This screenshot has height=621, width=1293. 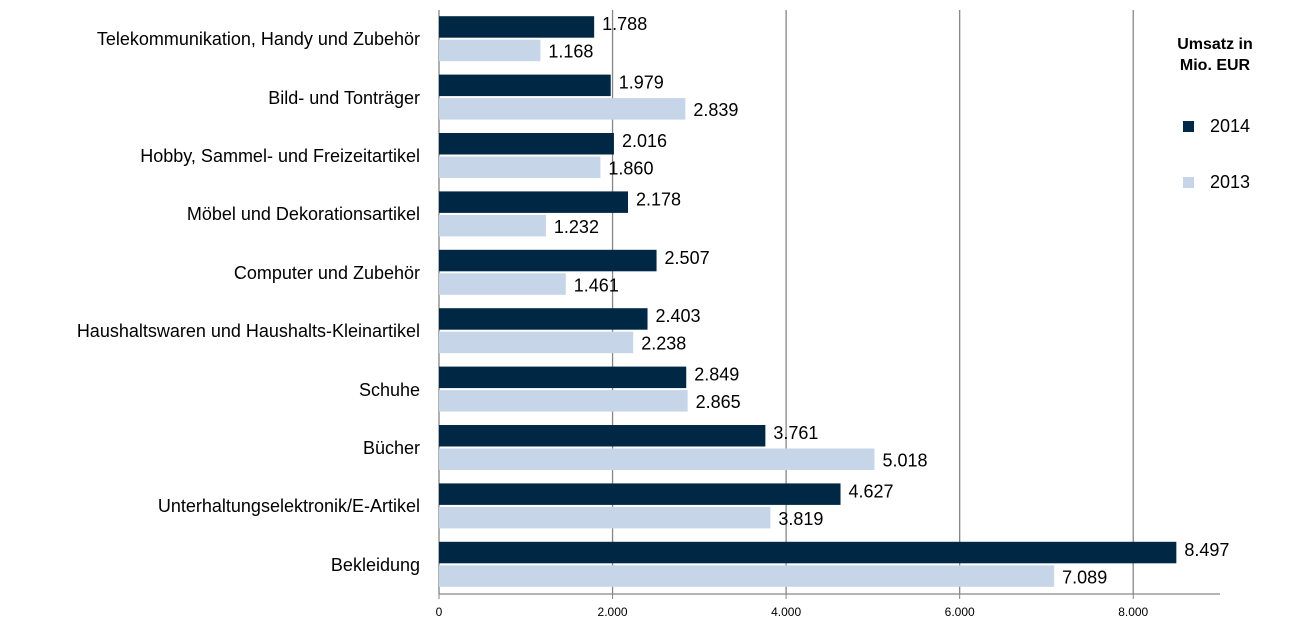 What do you see at coordinates (1206, 550) in the screenshot?
I see `data-label: 8.497` at bounding box center [1206, 550].